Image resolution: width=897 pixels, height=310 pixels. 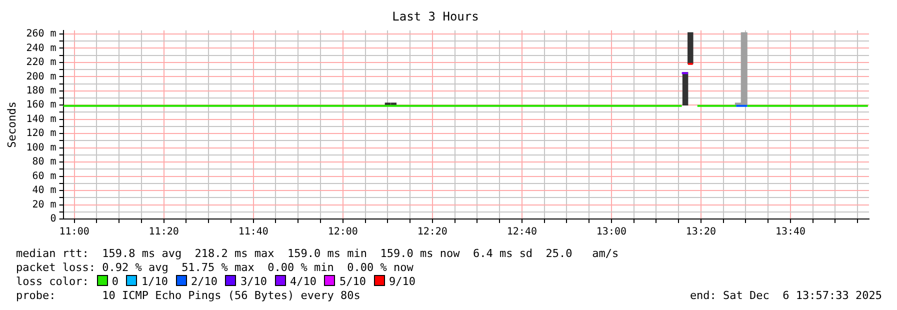 I want to click on legend-title: loss color:, so click(x=52, y=281).